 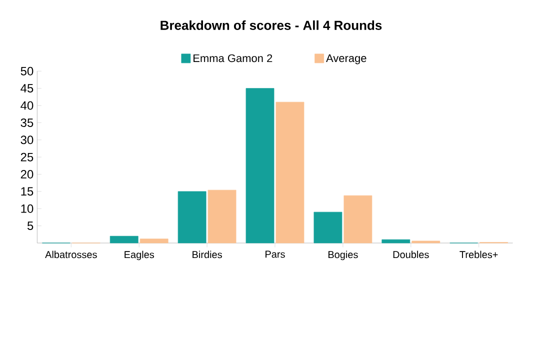 What do you see at coordinates (27, 174) in the screenshot?
I see `y-tick-label: 20` at bounding box center [27, 174].